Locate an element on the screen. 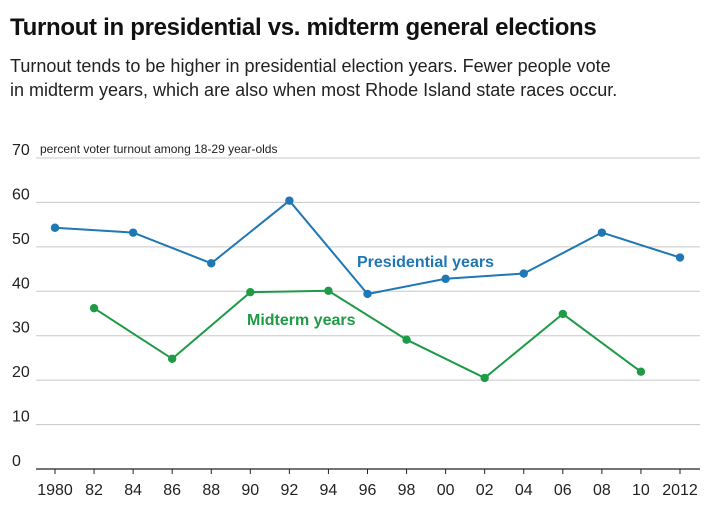  point-presidential-years-2000 is located at coordinates (445, 279).